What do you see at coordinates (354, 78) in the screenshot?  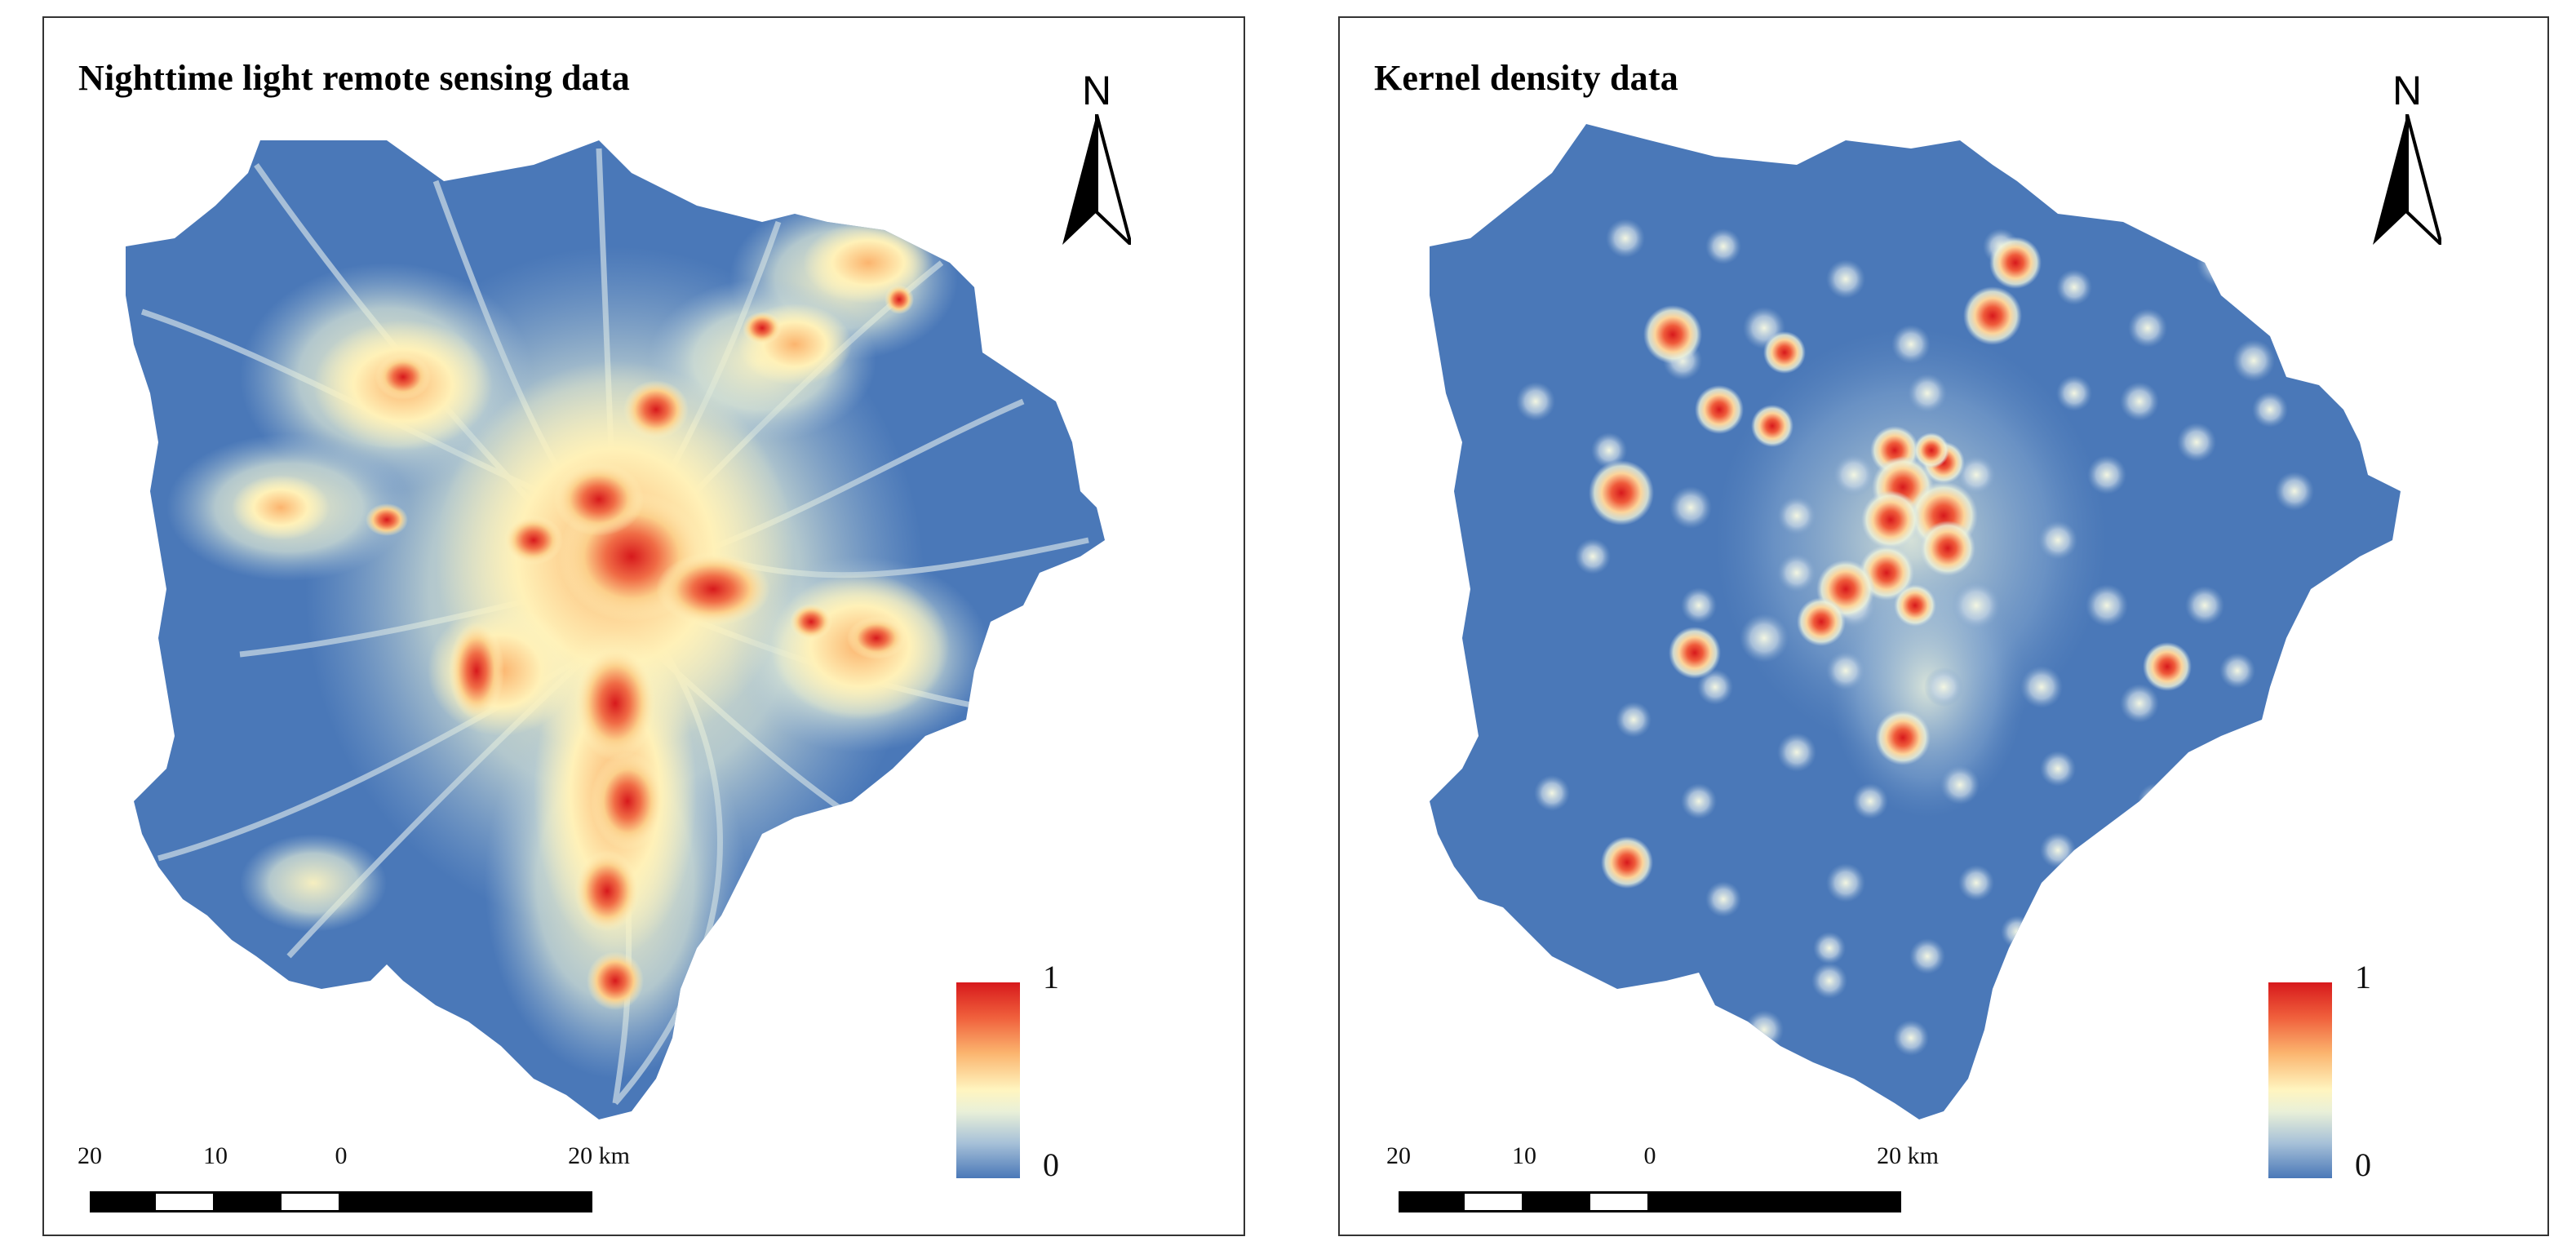 I see `panel-title: Nighttime light remote sensing data` at bounding box center [354, 78].